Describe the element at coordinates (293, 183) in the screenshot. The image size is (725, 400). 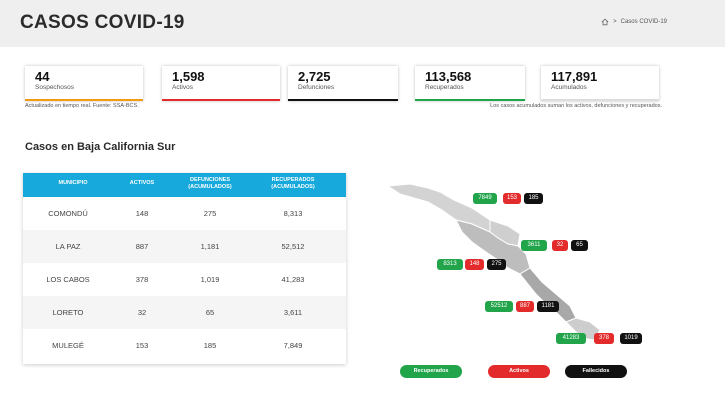
I see `column-header-recuperados: RECUPERADOS (ACUMULADOS)` at that location.